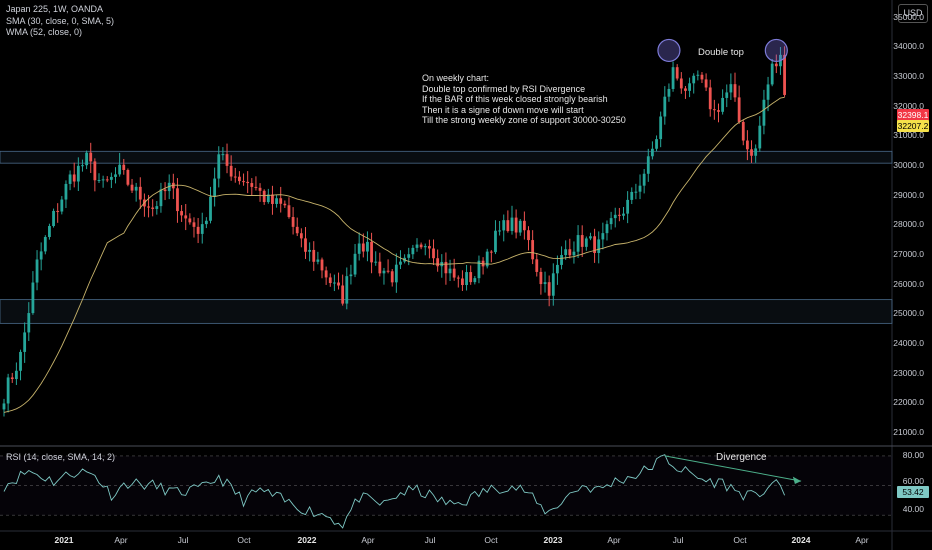 This screenshot has height=550, width=932. I want to click on currency-button: USD, so click(913, 13).